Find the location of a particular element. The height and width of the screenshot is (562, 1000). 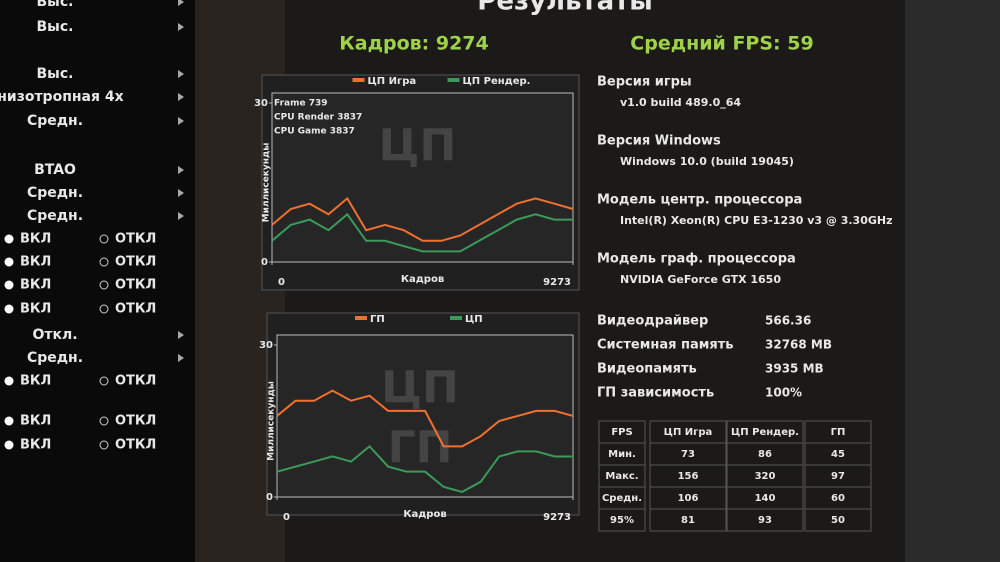

stat-value: 3935 MB is located at coordinates (794, 369).